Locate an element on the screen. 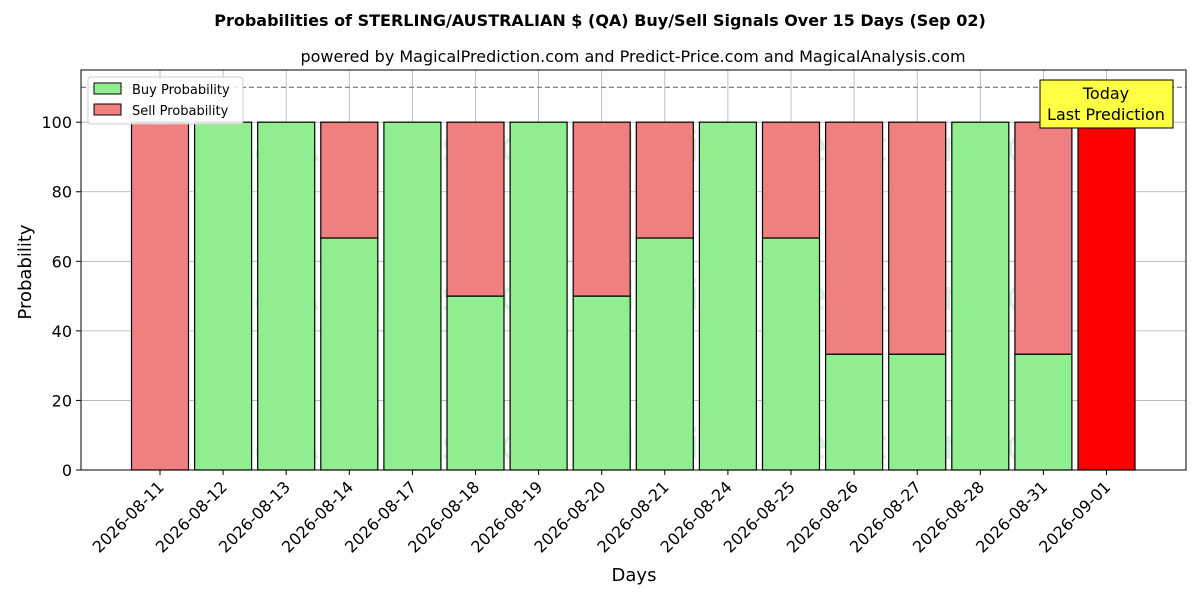  legend-buy-label: Buy Probability is located at coordinates (181, 90).